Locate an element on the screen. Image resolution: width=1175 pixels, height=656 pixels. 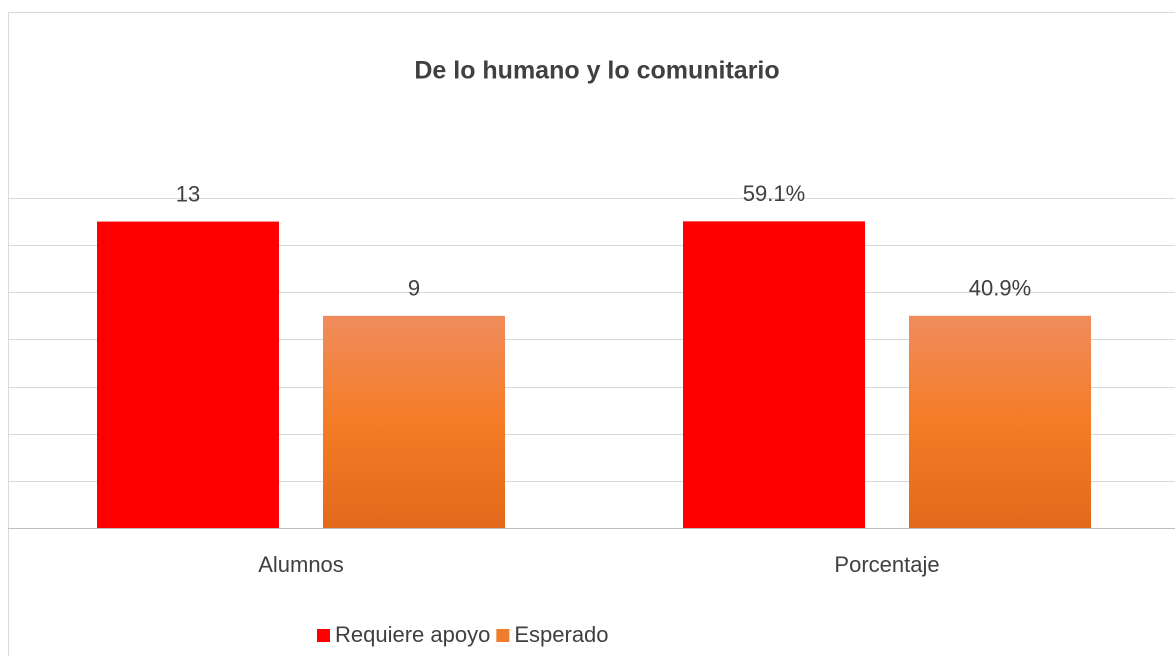
data-label: 40.9% is located at coordinates (1000, 288).